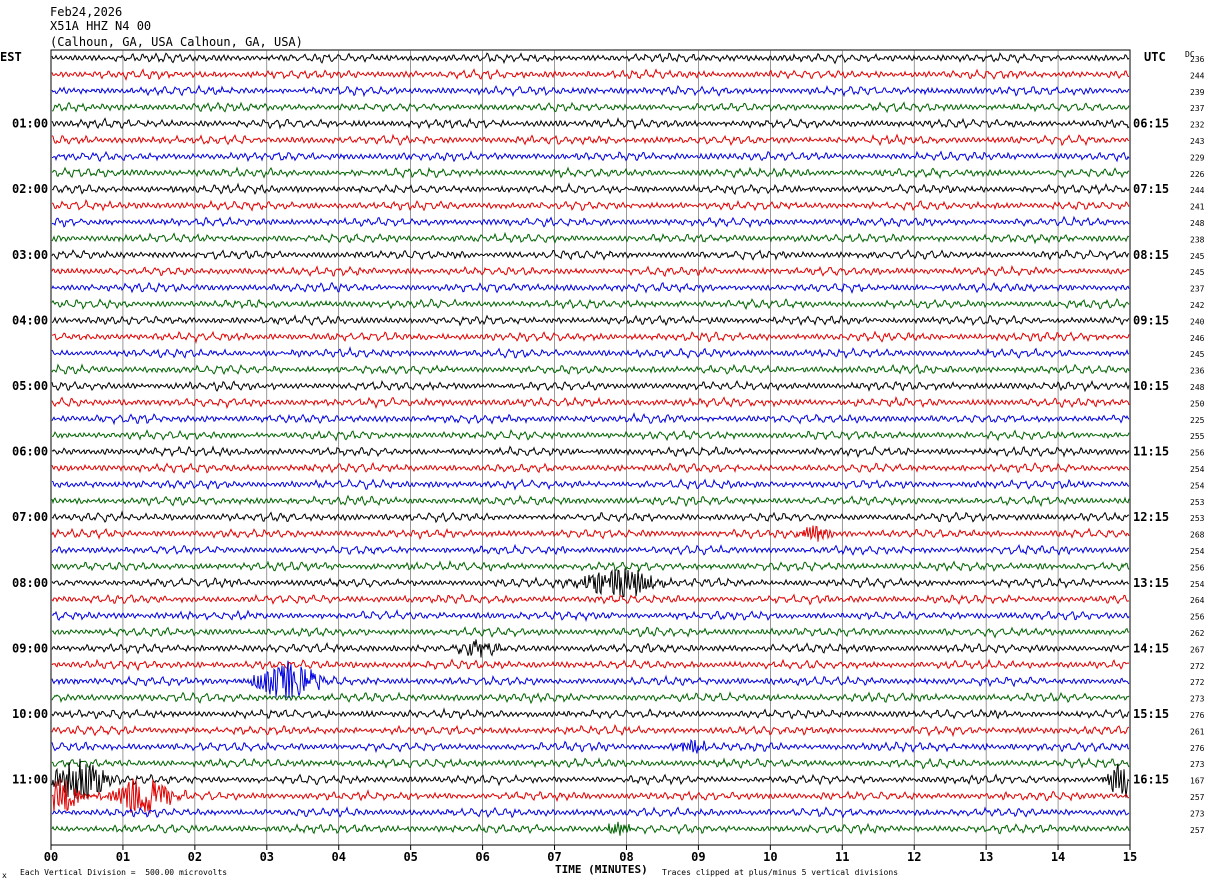  I want to click on left-hour-label: 04:00, so click(30, 320).